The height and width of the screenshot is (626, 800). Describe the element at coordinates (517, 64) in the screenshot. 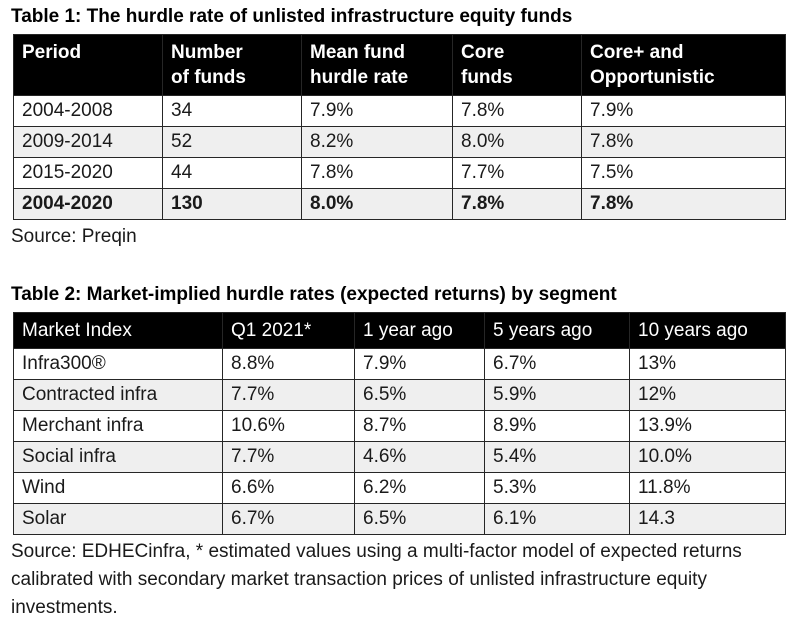

I see `column-header-core-funds: Core funds` at that location.